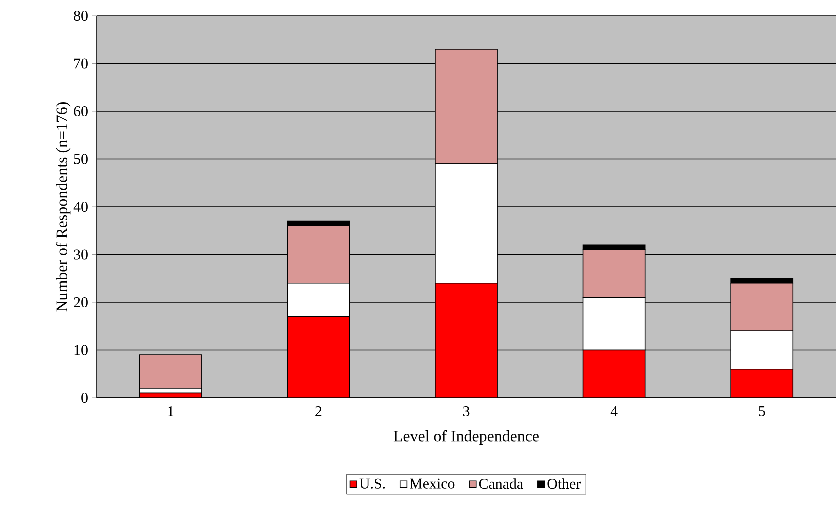 This screenshot has width=836, height=519. I want to click on x-tick-label: 3, so click(466, 411).